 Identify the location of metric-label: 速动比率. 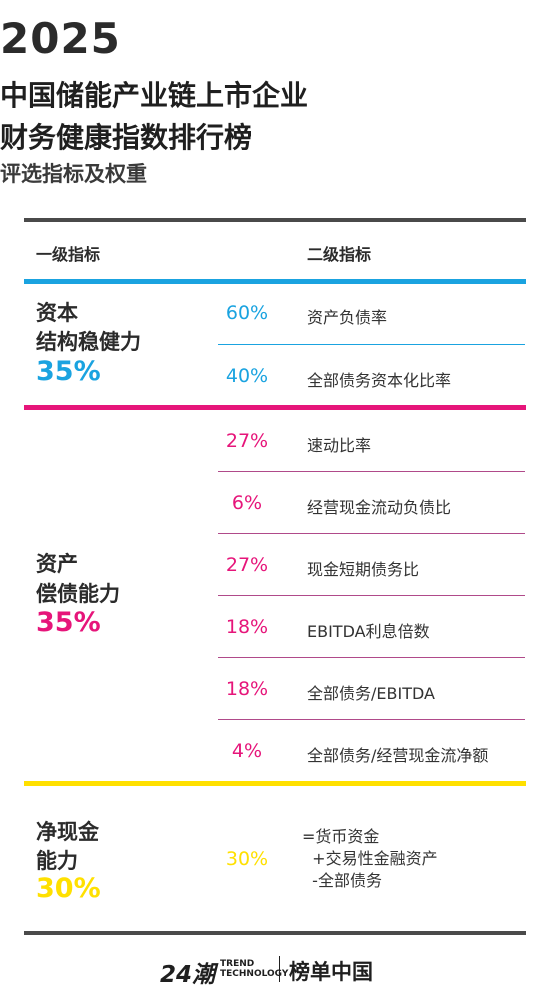
(339, 445).